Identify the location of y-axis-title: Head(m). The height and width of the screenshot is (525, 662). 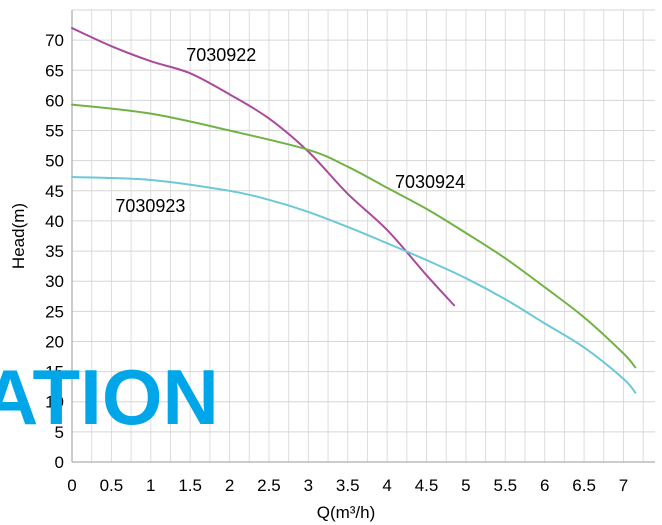
(18, 236).